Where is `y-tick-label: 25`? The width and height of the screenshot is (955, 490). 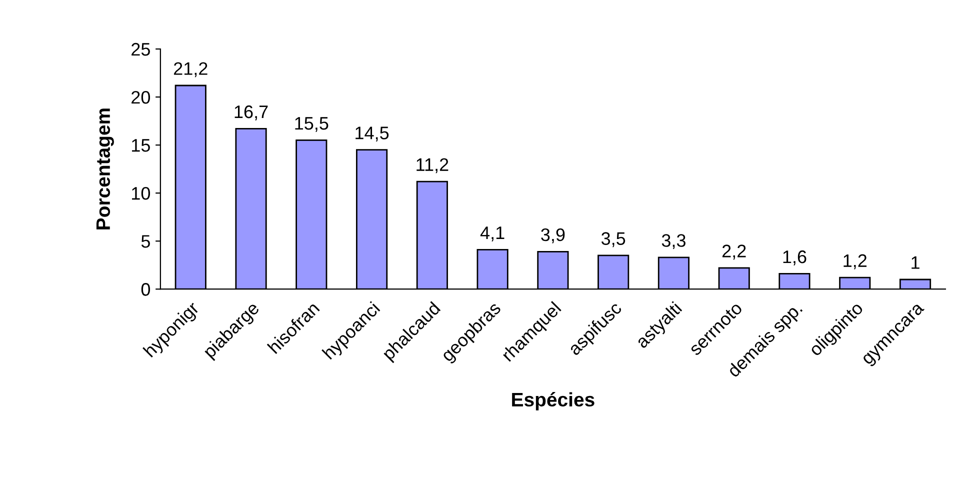 y-tick-label: 25 is located at coordinates (141, 49).